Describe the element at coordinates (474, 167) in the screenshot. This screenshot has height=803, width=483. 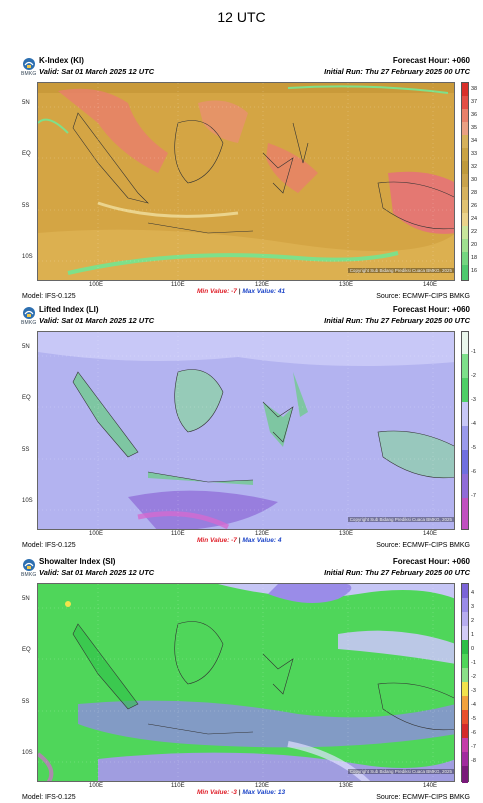
I see `colorbar-label: 32` at that location.